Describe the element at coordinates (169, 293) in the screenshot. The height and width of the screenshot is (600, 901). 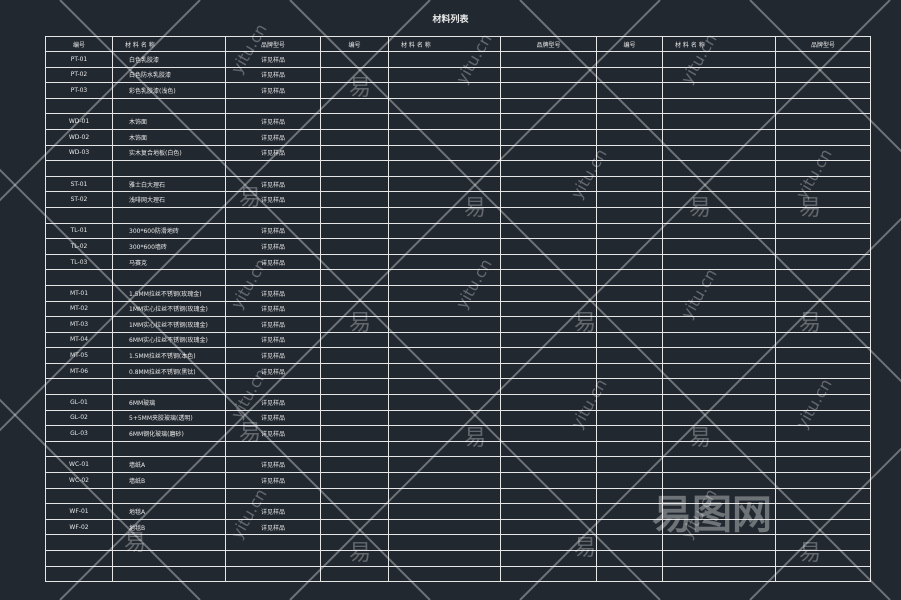
I see `table-cell: 1.5MM拉丝不锈钢(玫瑰金)` at that location.